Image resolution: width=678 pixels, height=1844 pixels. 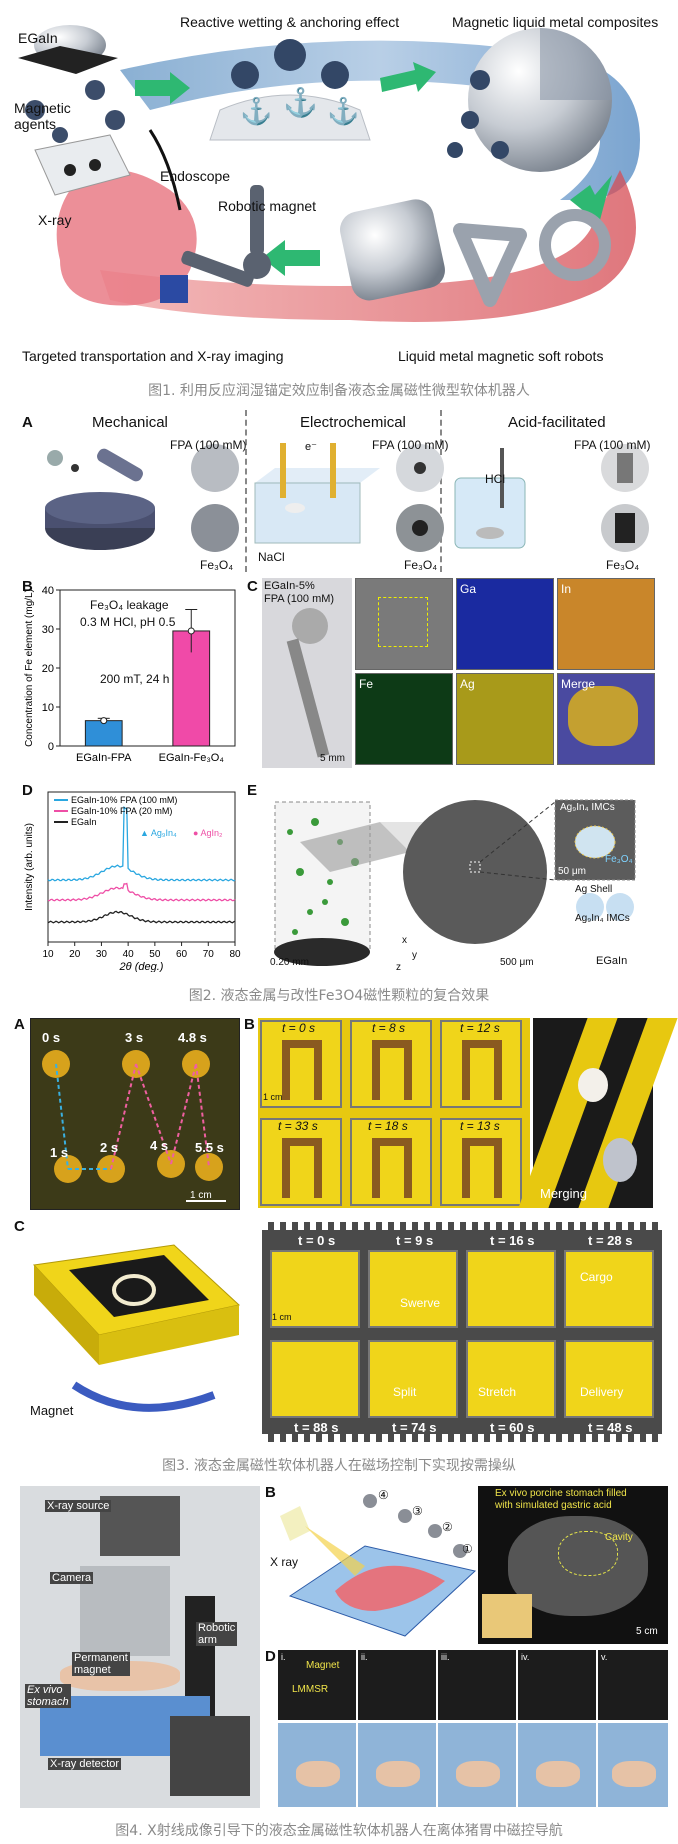 What do you see at coordinates (317, 493) in the screenshot?
I see `electrolysis-box` at bounding box center [317, 493].